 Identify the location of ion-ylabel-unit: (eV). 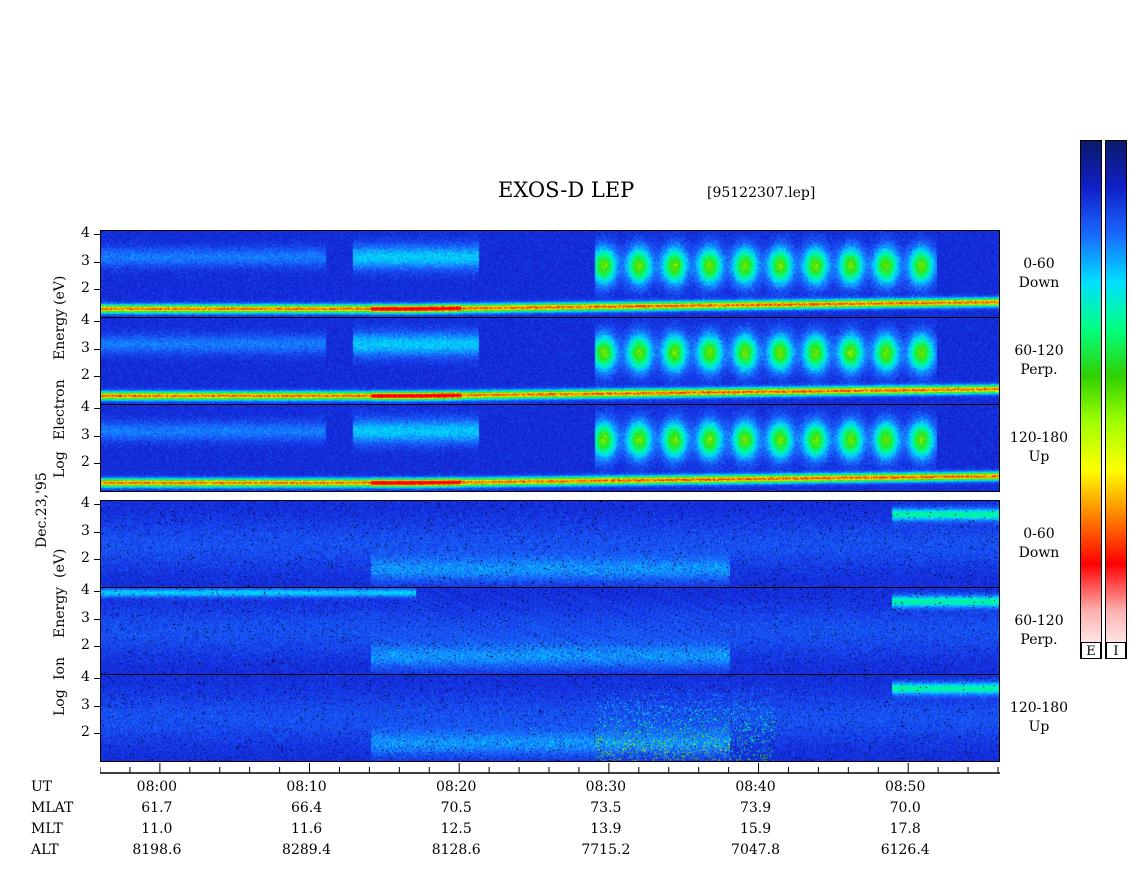
(60, 563).